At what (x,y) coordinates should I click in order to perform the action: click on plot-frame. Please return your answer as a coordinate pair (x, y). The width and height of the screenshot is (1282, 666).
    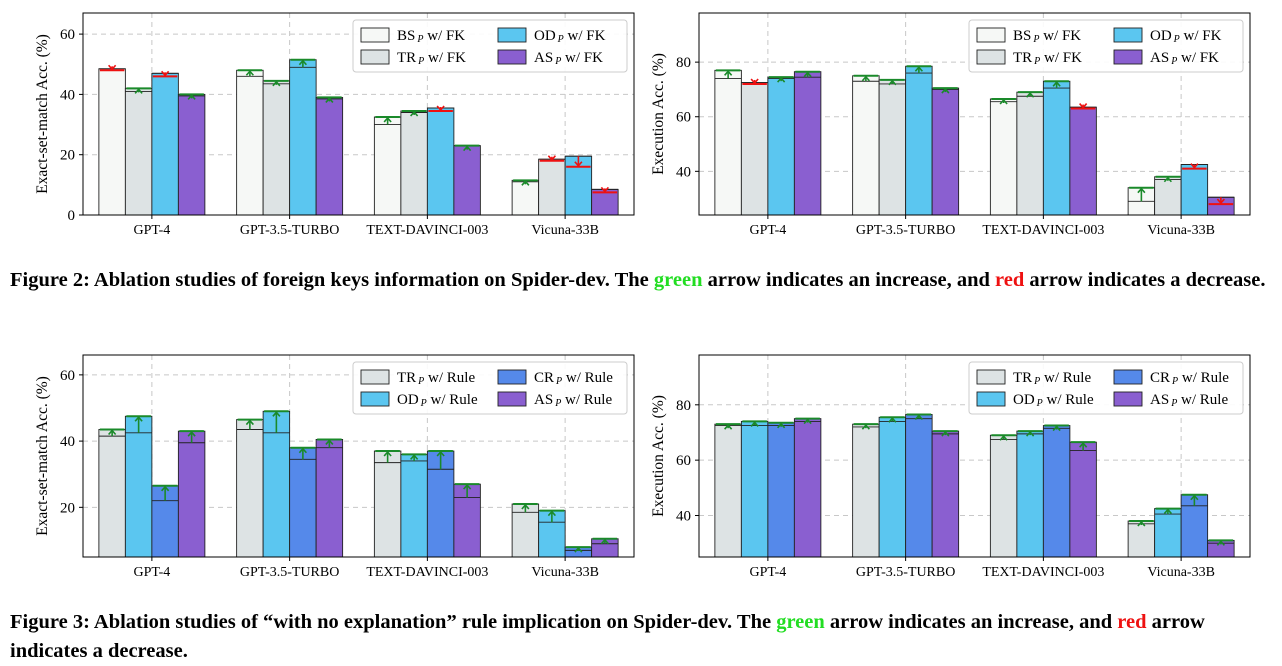
    Looking at the image, I should click on (974, 114).